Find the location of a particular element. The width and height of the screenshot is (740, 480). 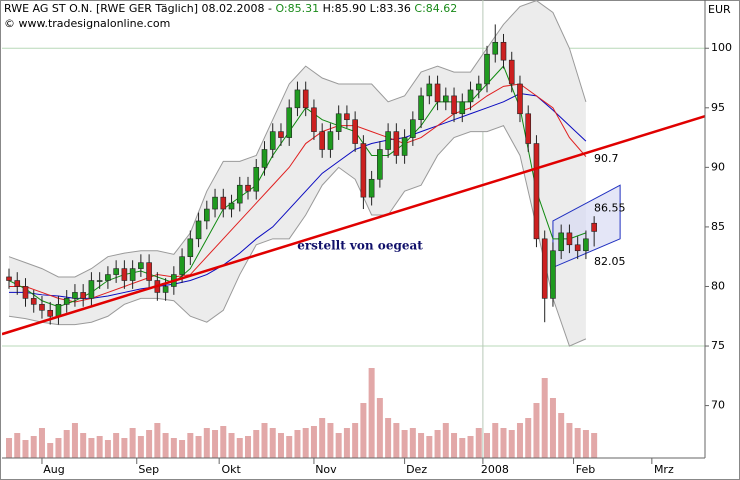

level-label: 86.55 is located at coordinates (610, 207).